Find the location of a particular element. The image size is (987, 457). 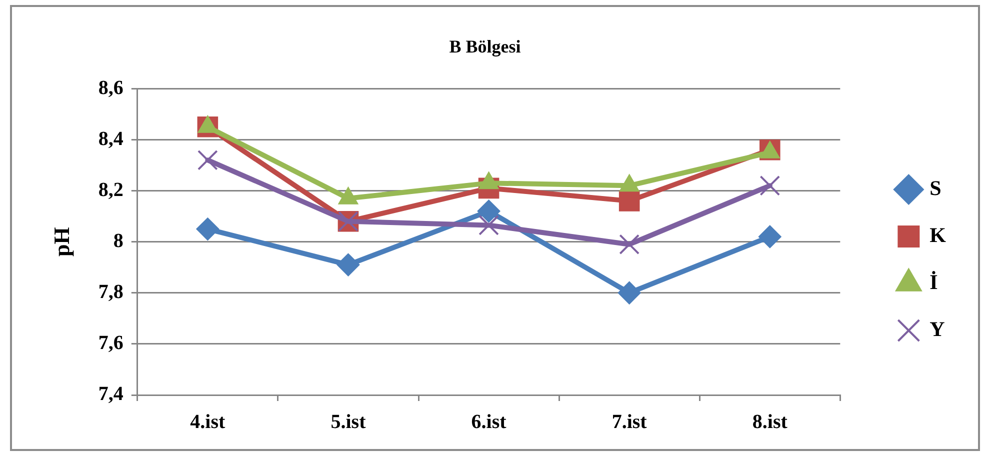

x-tick-label: 6.ist is located at coordinates (489, 422).